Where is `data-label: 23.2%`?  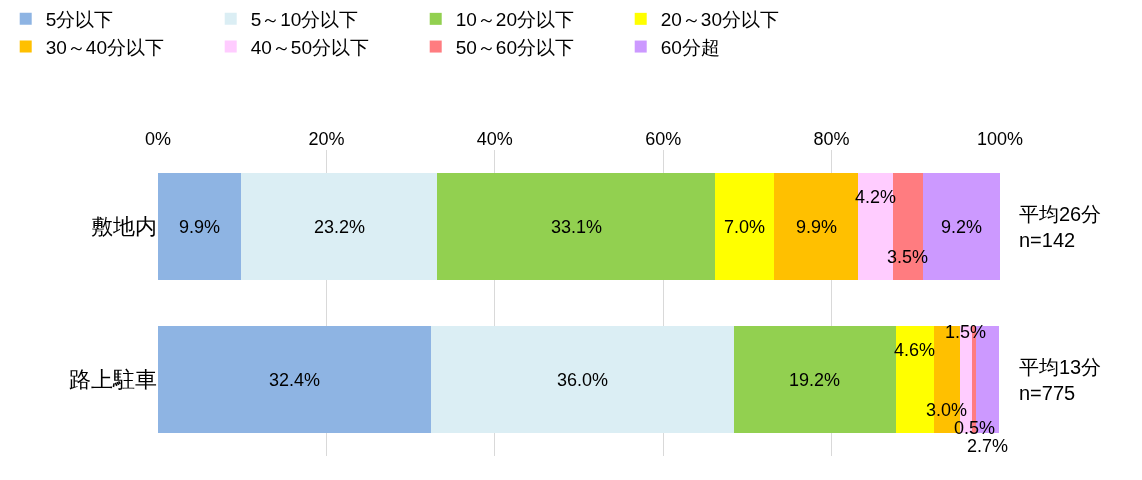
data-label: 23.2% is located at coordinates (340, 227).